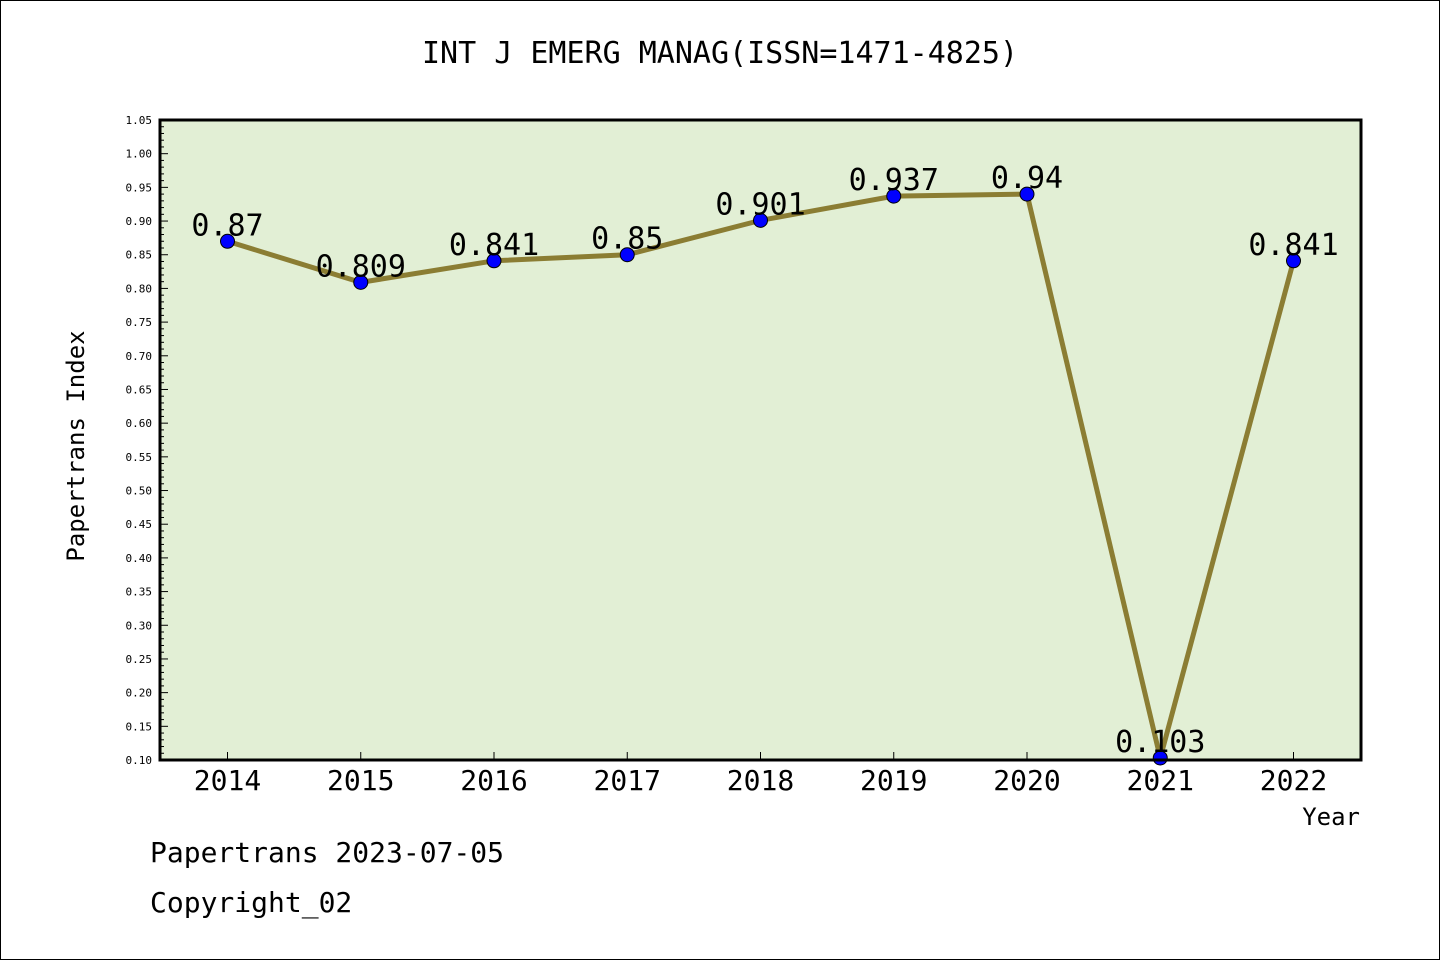 This screenshot has width=1440, height=960. Describe the element at coordinates (139, 659) in the screenshot. I see `y-tick-label: 0.25` at that location.